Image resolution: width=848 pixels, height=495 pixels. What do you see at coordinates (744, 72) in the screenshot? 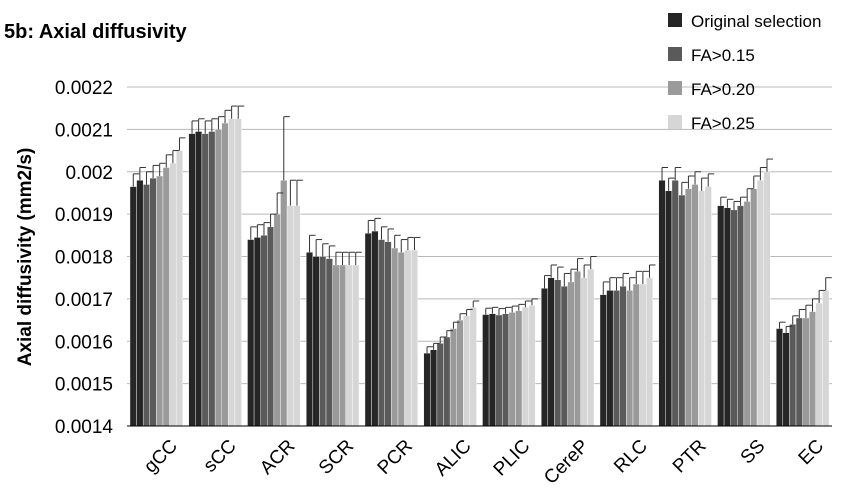
I see `legend: Original selection FA>0.15 FA>0.20 FA>0.25` at bounding box center [744, 72].